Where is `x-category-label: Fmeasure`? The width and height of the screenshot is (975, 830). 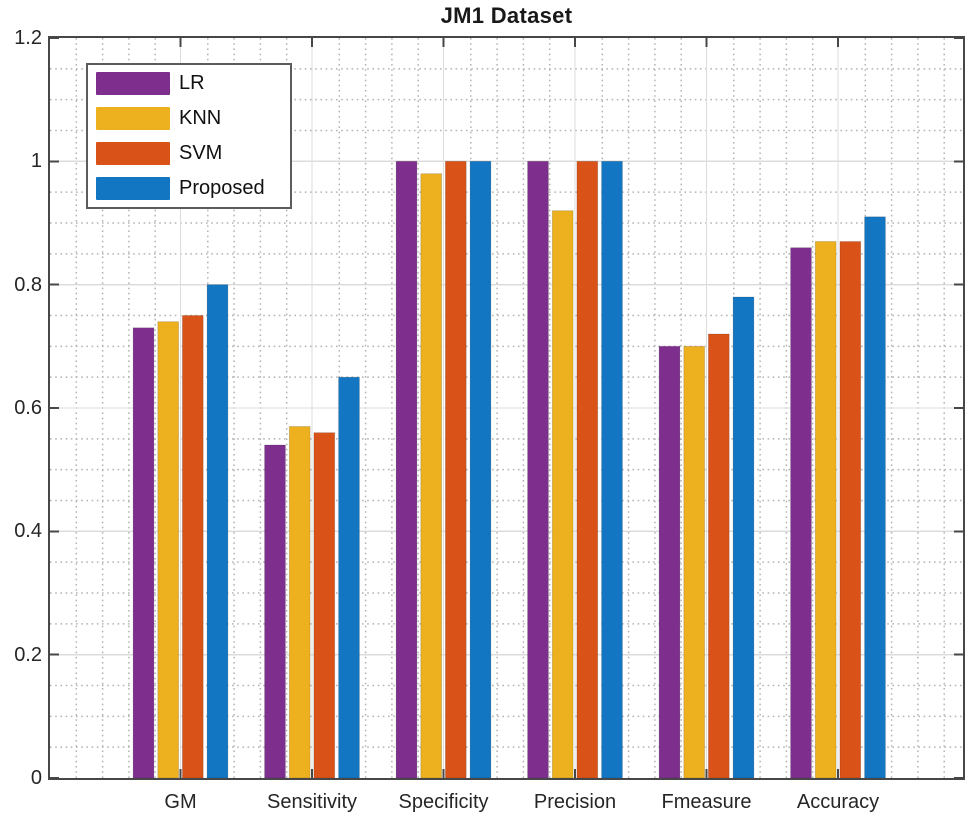
x-category-label: Fmeasure is located at coordinates (706, 802).